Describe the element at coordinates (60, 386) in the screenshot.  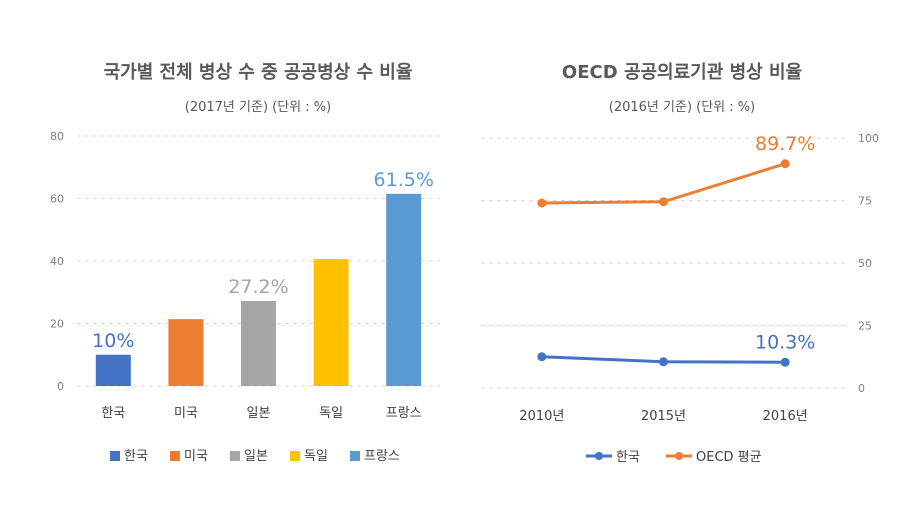
I see `bar-y-tick: 0` at that location.